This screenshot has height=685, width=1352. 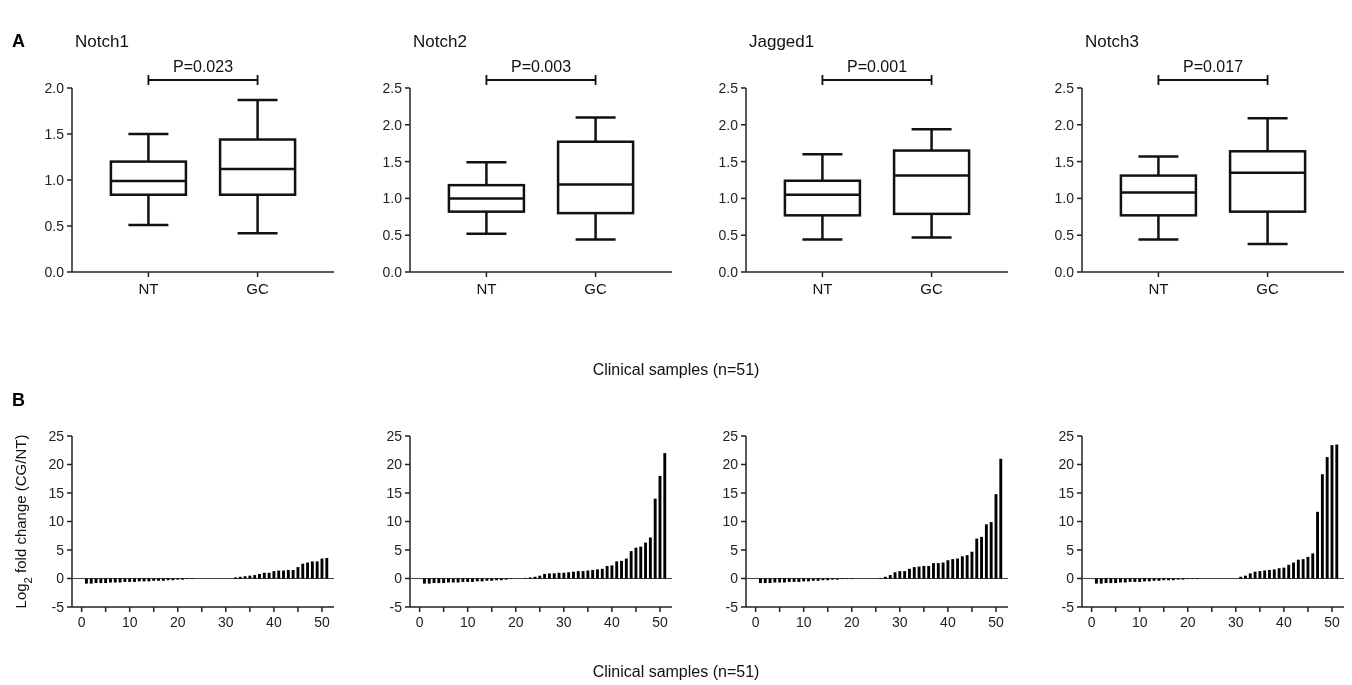 What do you see at coordinates (440, 41) in the screenshot?
I see `chart-title: Notch2` at bounding box center [440, 41].